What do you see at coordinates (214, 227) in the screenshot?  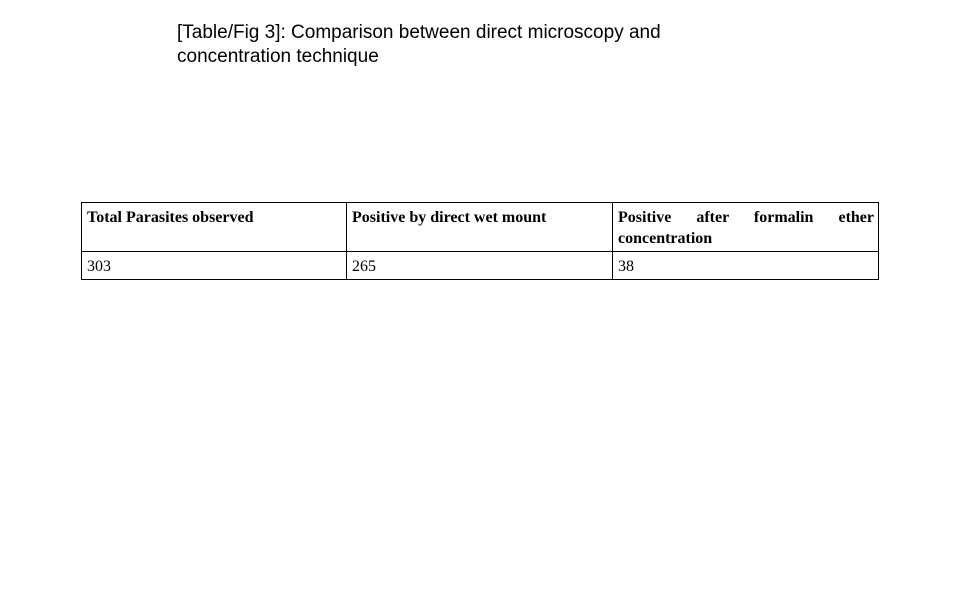 I see `header-total-parasites: Total Parasites observed` at bounding box center [214, 227].